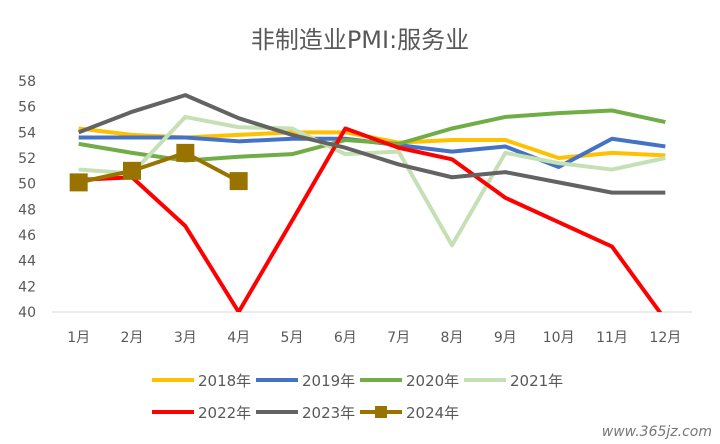 The image size is (720, 444). Describe the element at coordinates (27, 159) in the screenshot. I see `y-tick-label: 52` at that location.